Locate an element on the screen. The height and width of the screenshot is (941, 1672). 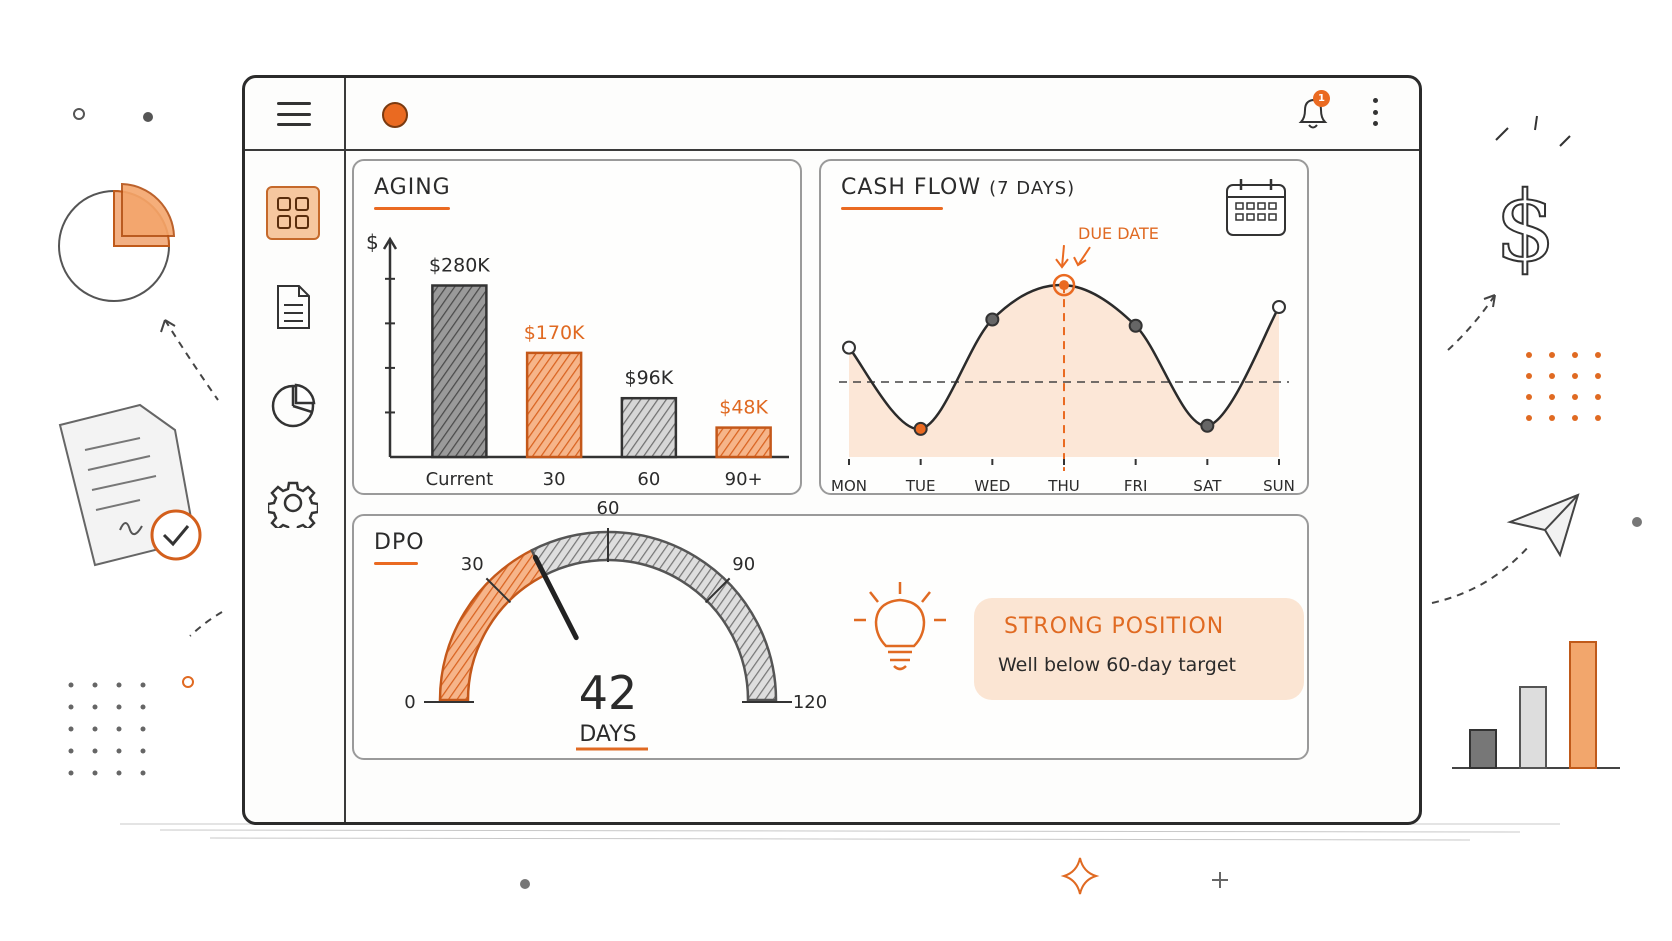
mini-bar-chart-doodle is located at coordinates (1536, 705).